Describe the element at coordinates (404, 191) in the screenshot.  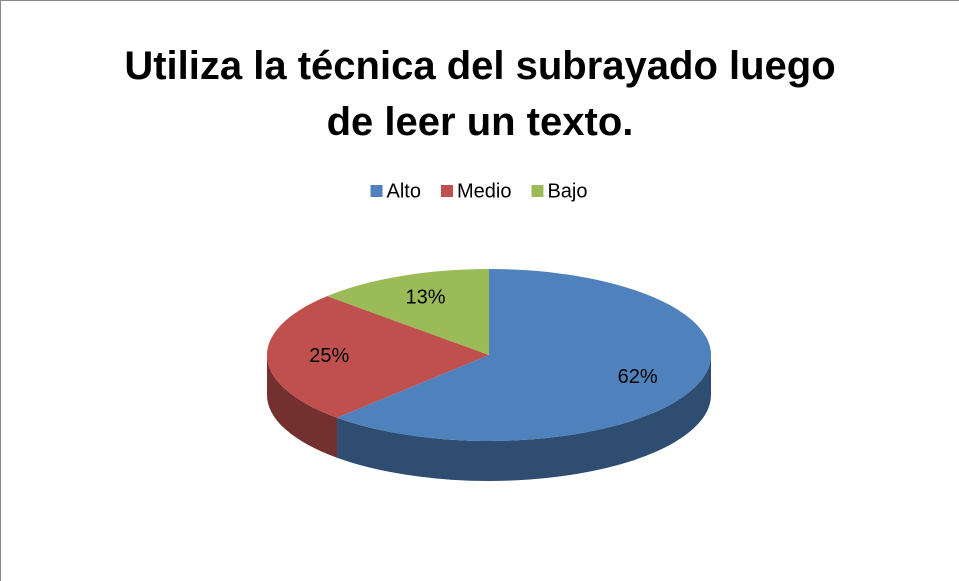
I see `legend-label: Alto` at that location.